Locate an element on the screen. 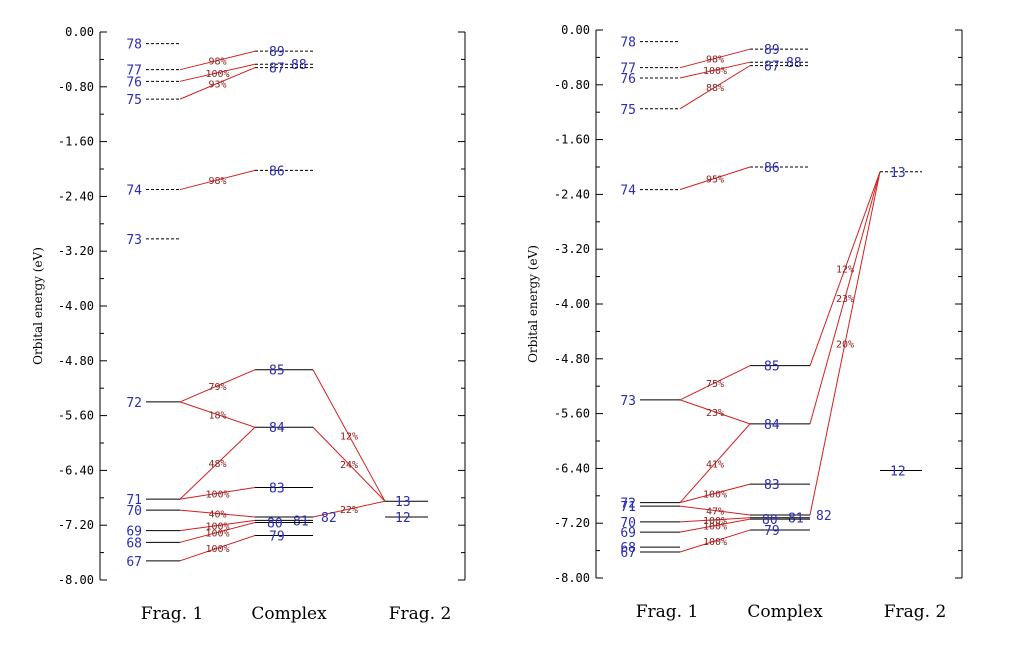 This screenshot has width=1012, height=646. contribution-percent: 24% is located at coordinates (349, 465).